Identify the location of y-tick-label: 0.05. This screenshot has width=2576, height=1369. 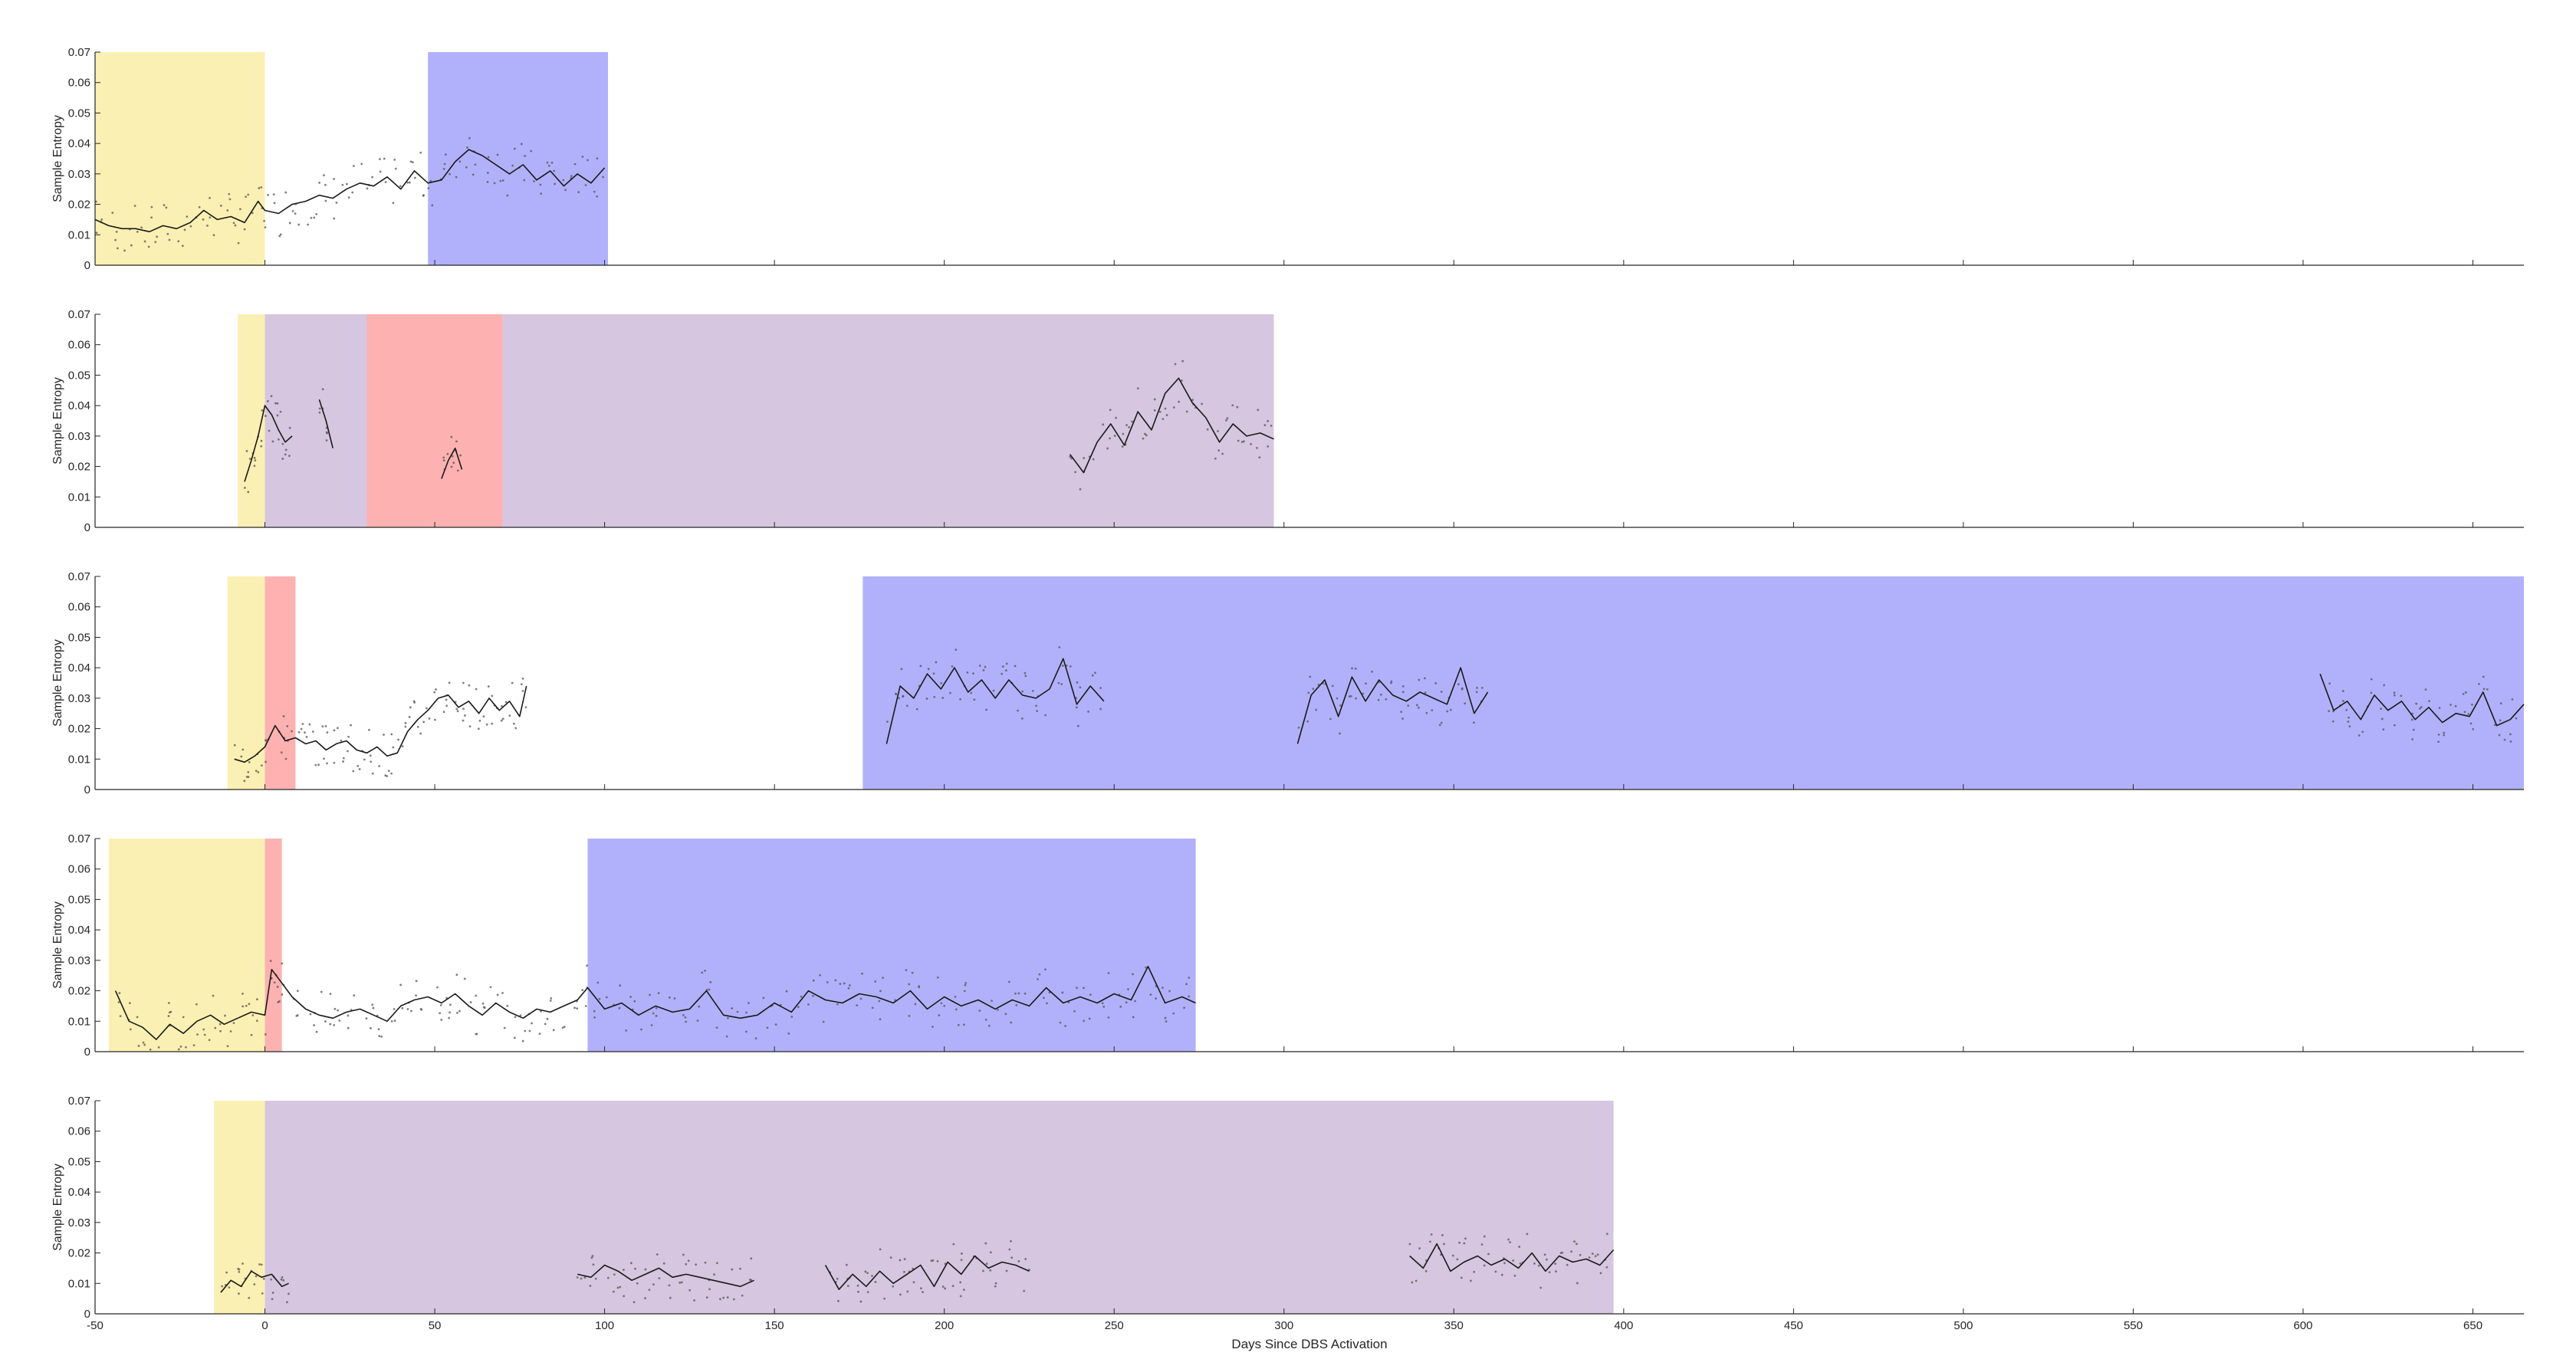
(79, 1161).